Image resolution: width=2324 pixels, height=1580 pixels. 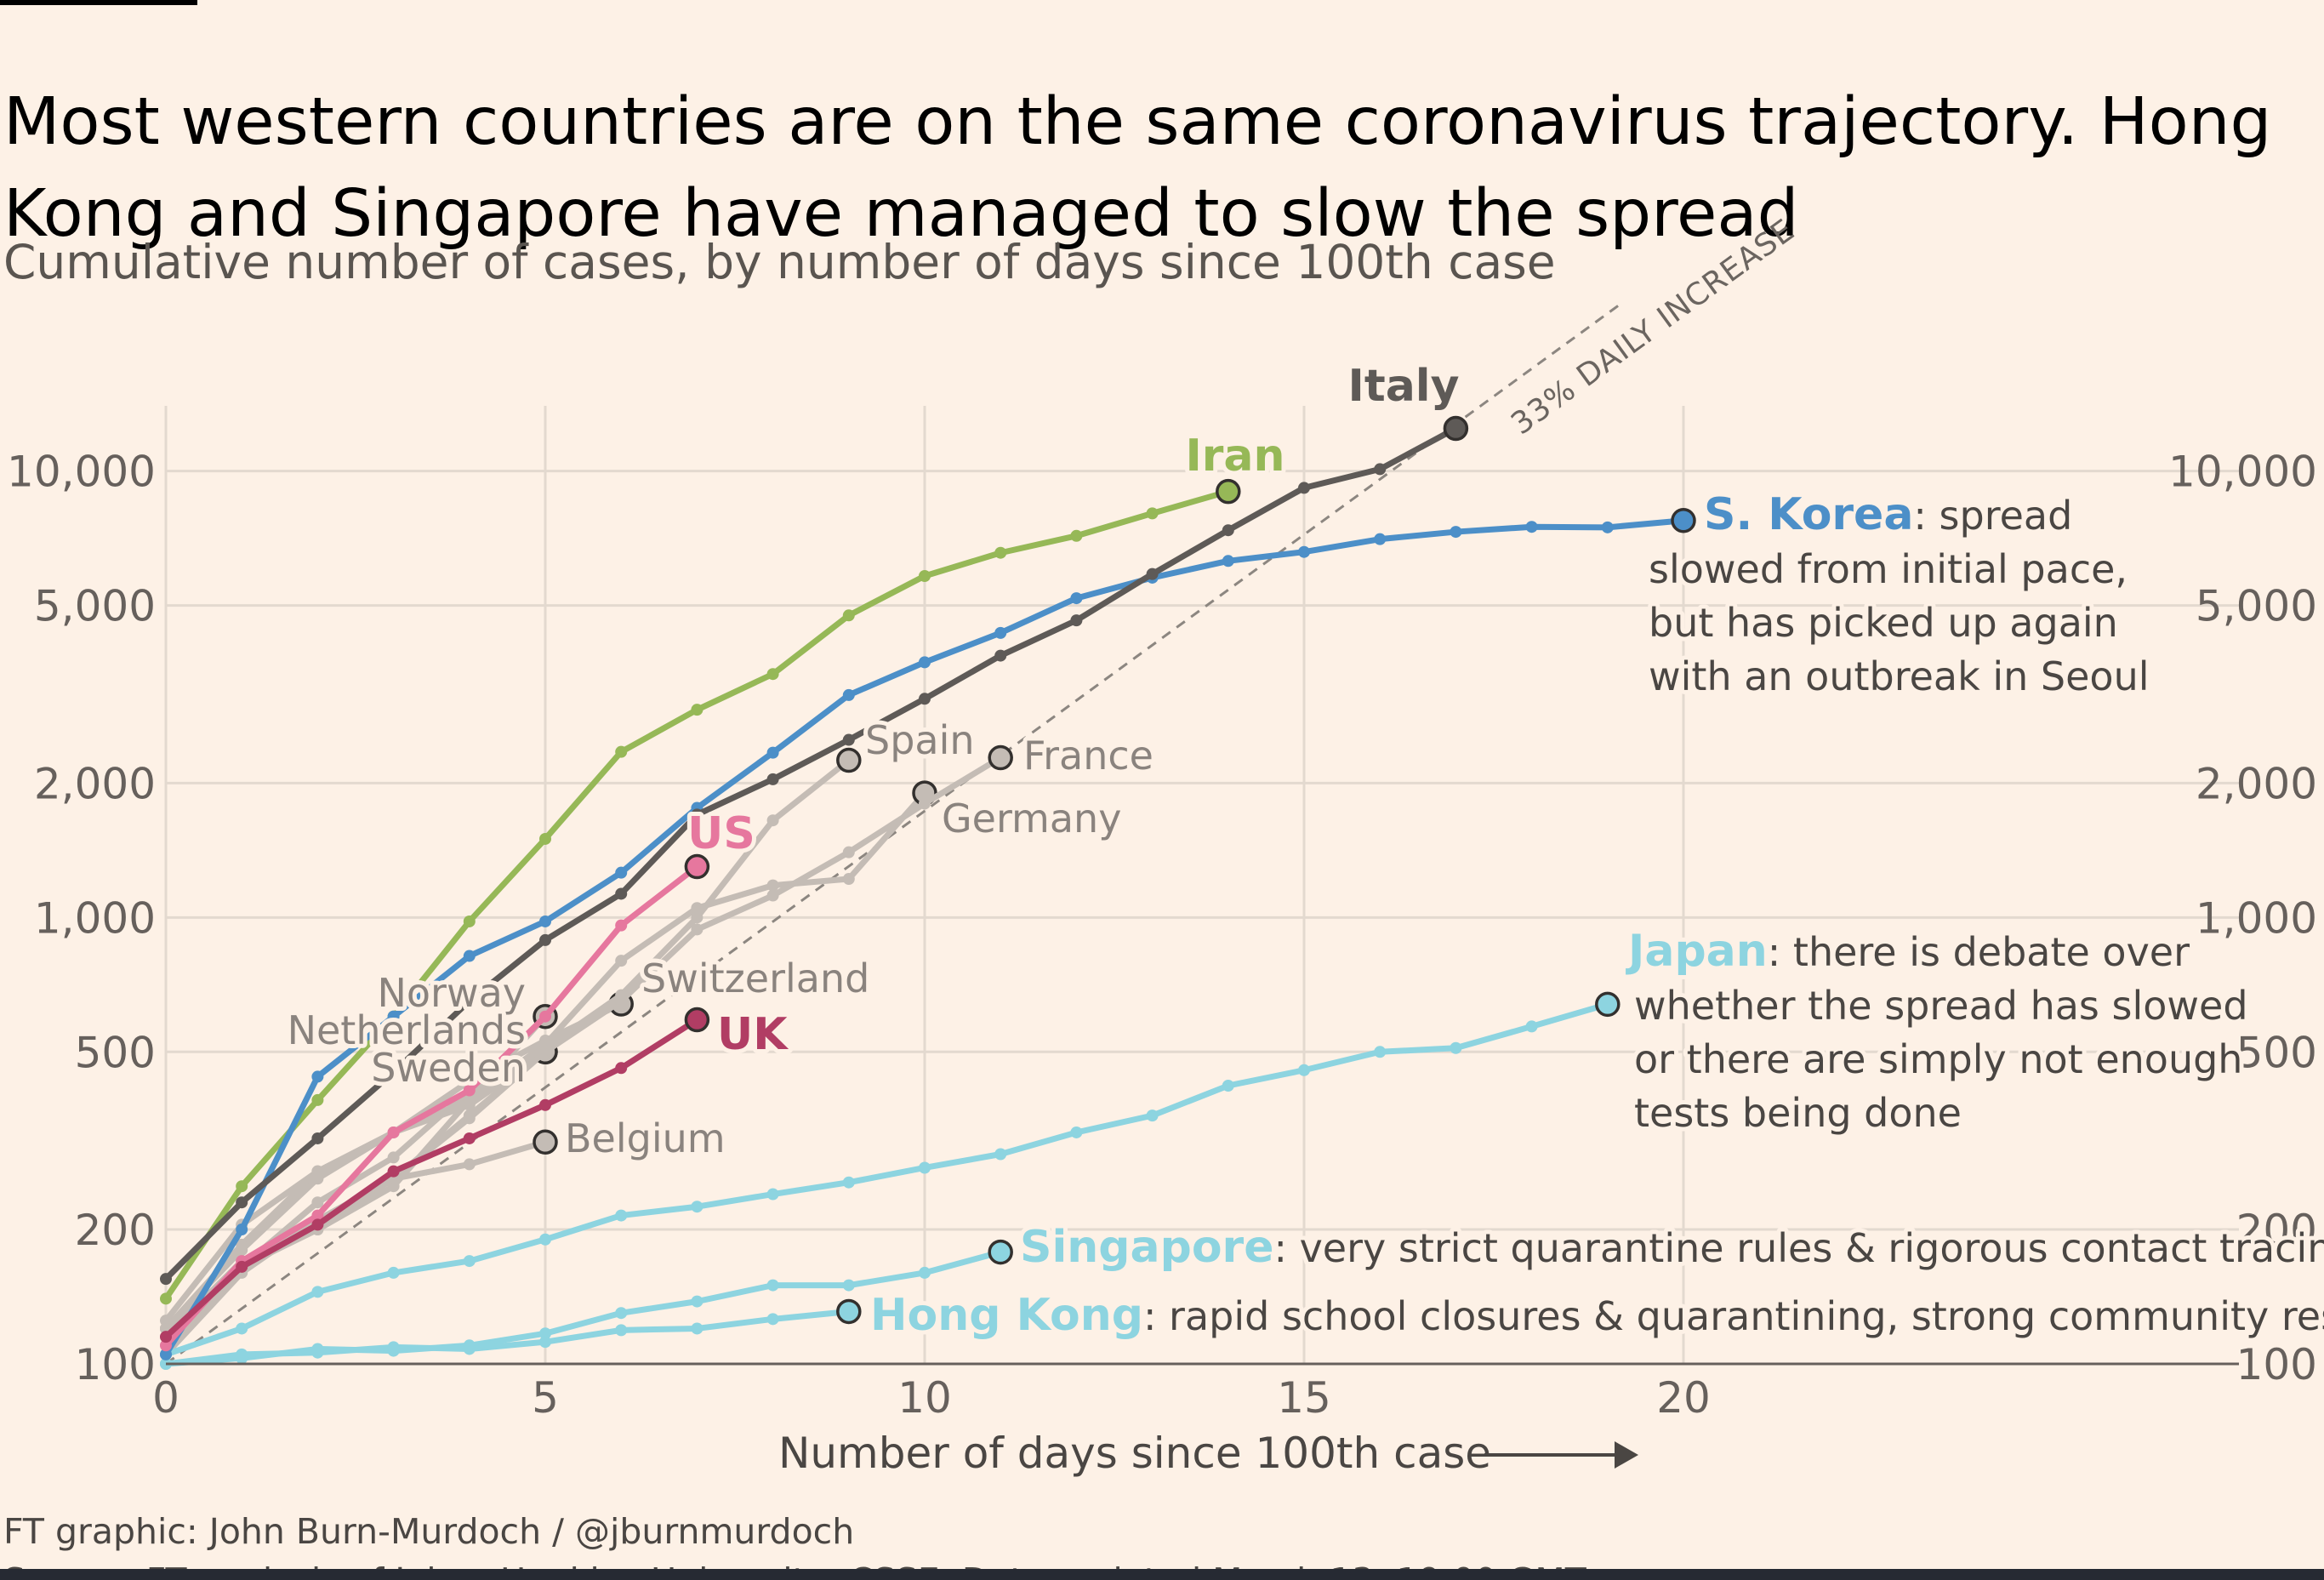 What do you see at coordinates (407, 1030) in the screenshot?
I see `series-label-netherlands: Netherlands` at bounding box center [407, 1030].